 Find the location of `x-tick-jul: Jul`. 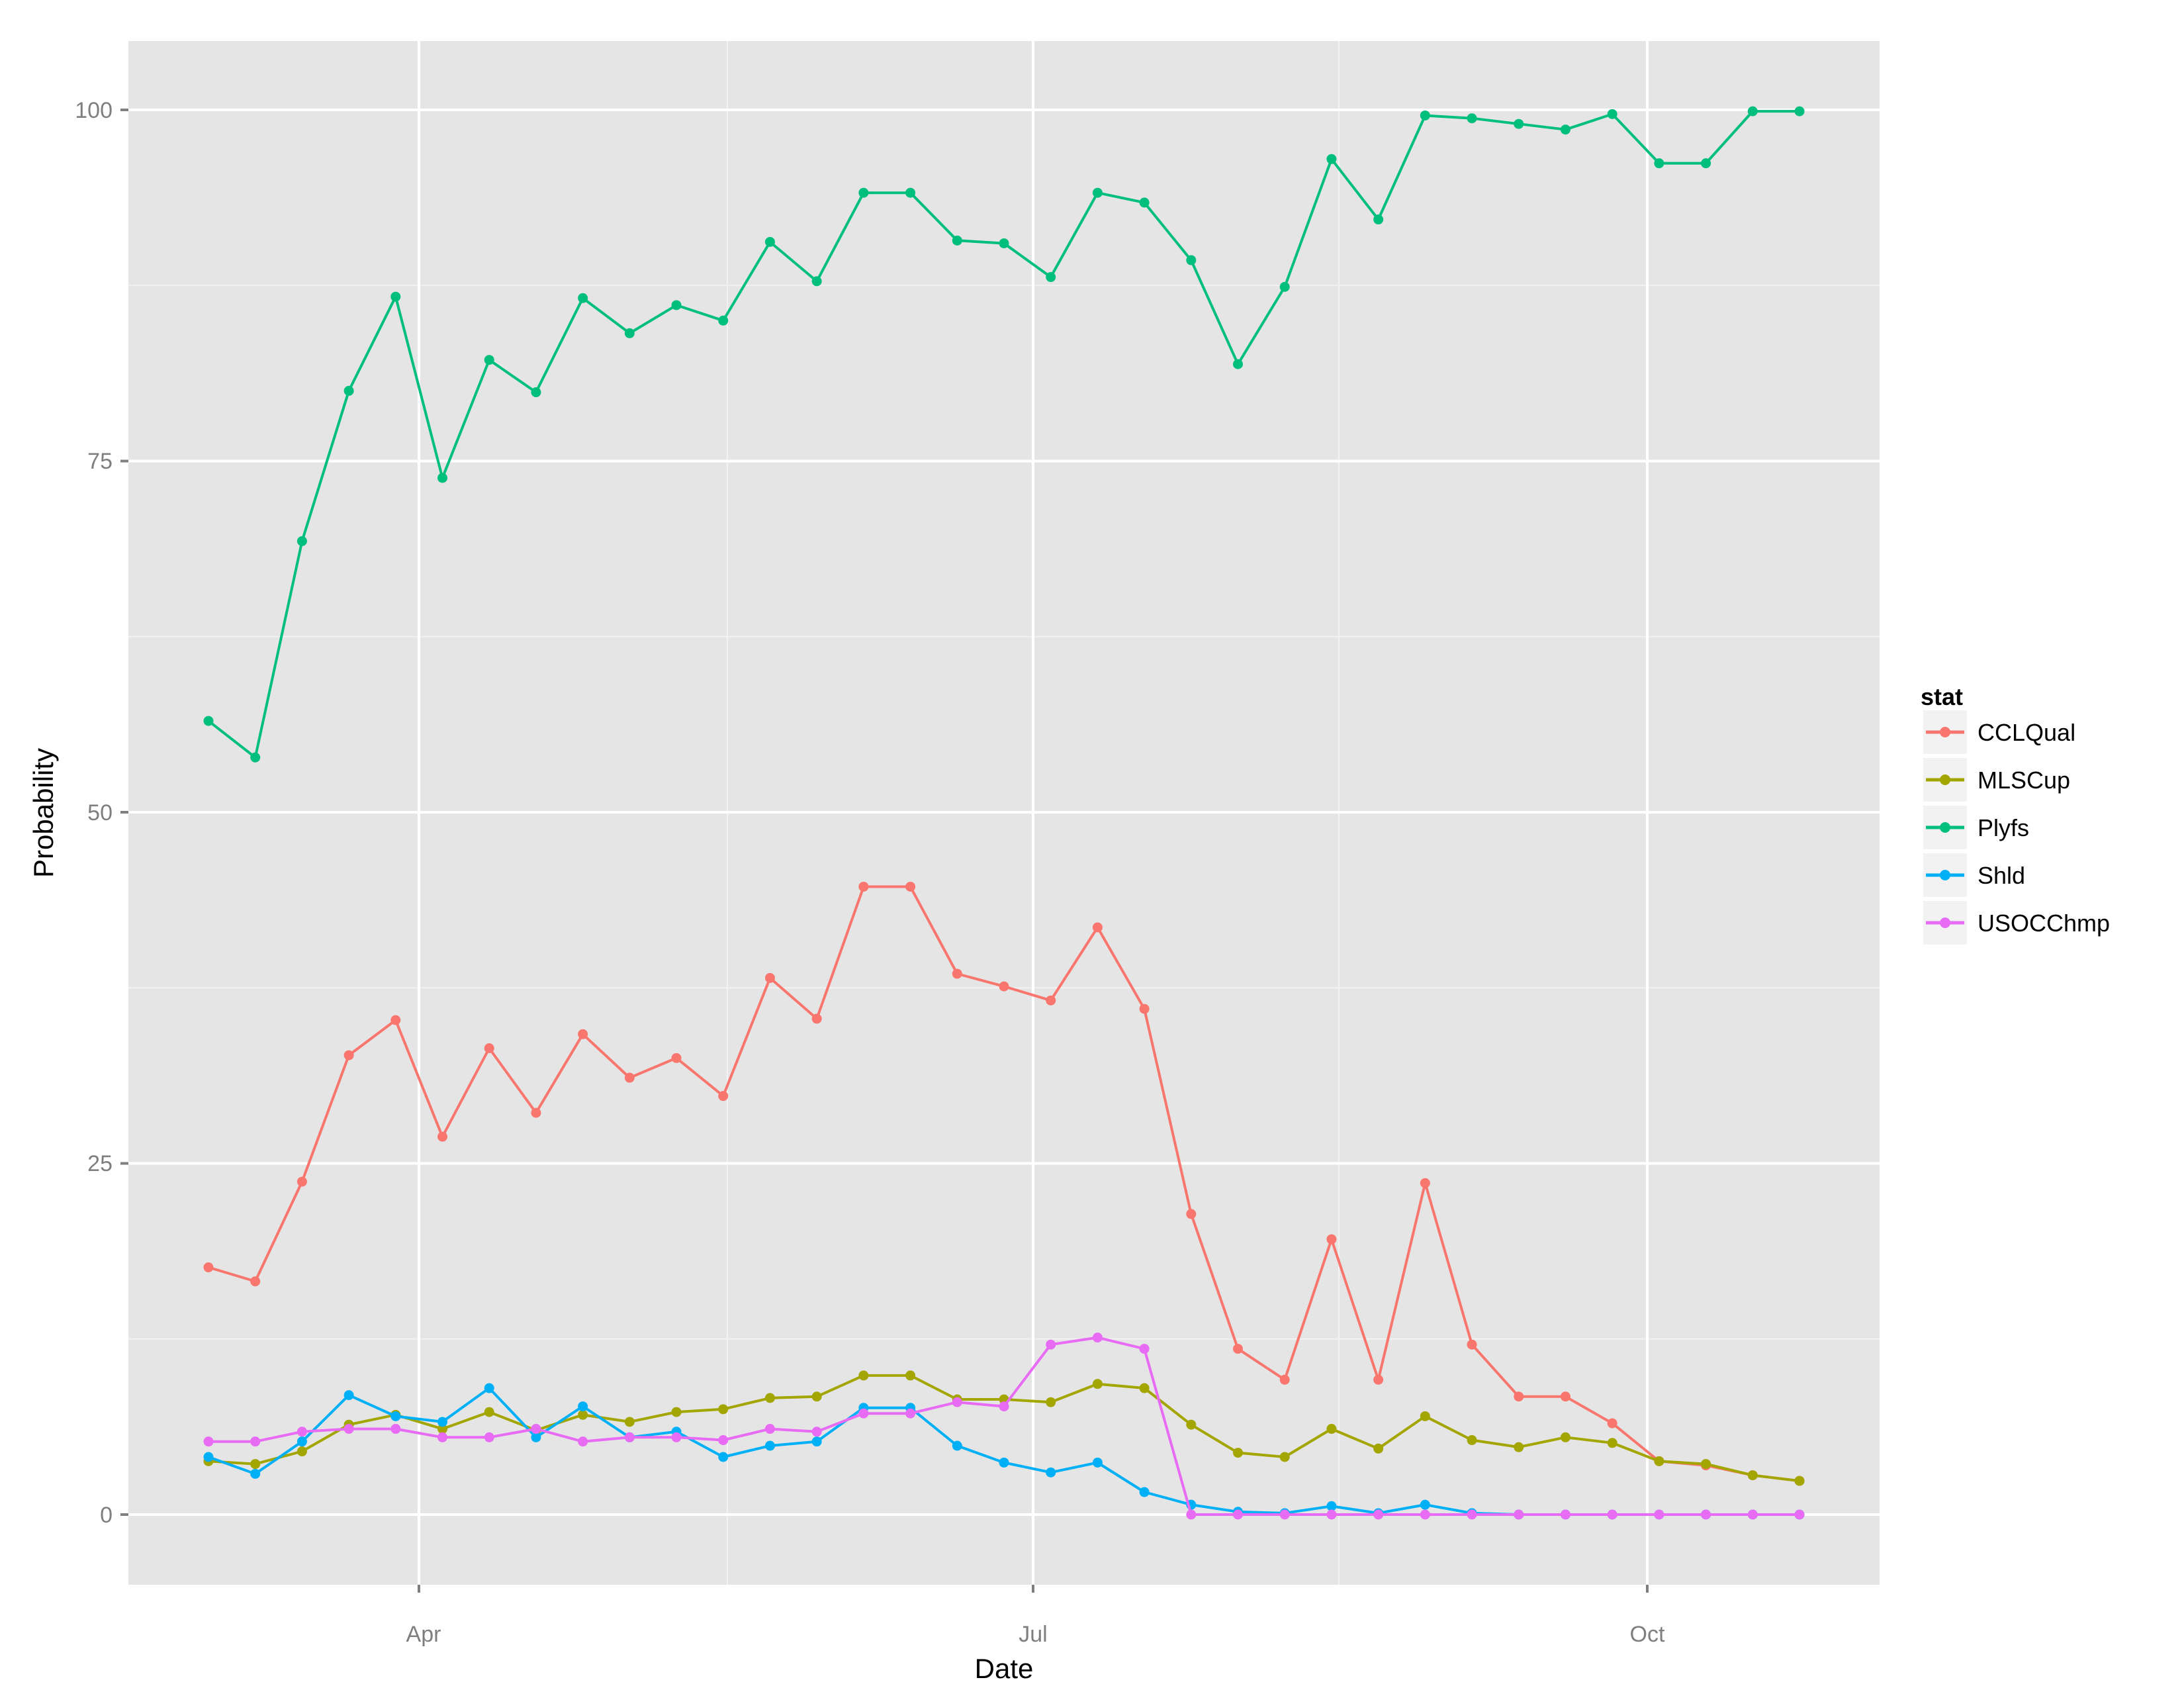

x-tick-jul: Jul is located at coordinates (1033, 1634).